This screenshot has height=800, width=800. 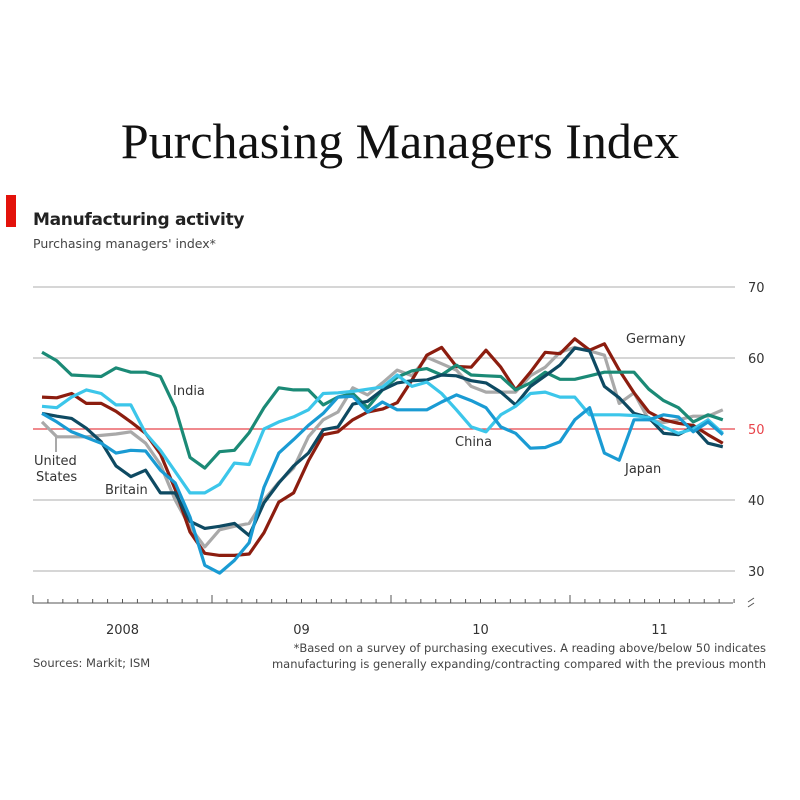 What do you see at coordinates (124, 243) in the screenshot?
I see `chart-subtitle: Purchasing managers' index*` at bounding box center [124, 243].